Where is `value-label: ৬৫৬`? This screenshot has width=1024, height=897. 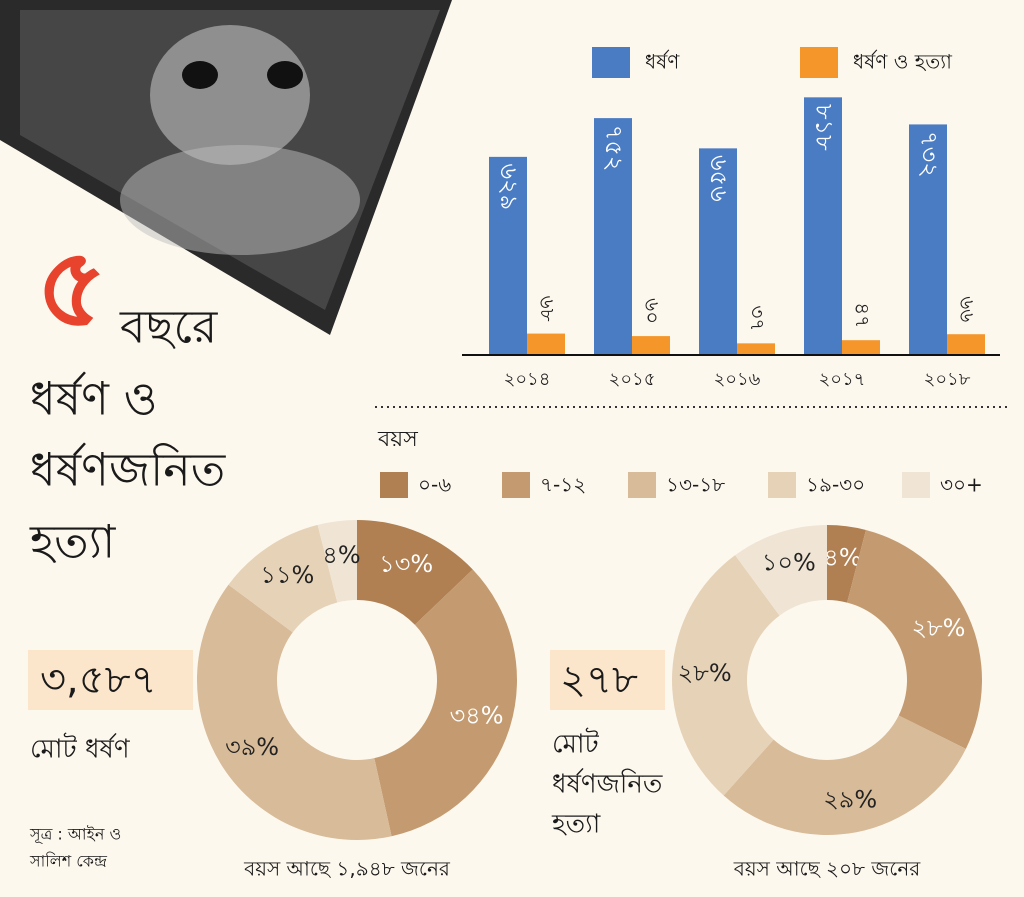 value-label: ৬৫৬ is located at coordinates (719, 178).